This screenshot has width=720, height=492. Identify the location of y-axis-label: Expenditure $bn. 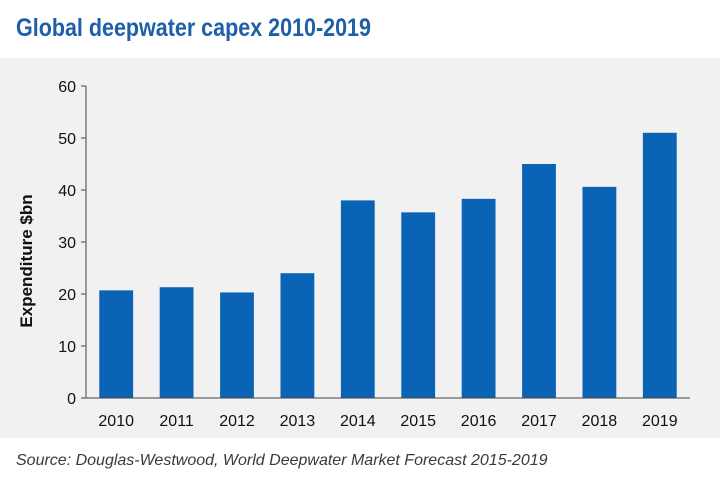
(26, 260).